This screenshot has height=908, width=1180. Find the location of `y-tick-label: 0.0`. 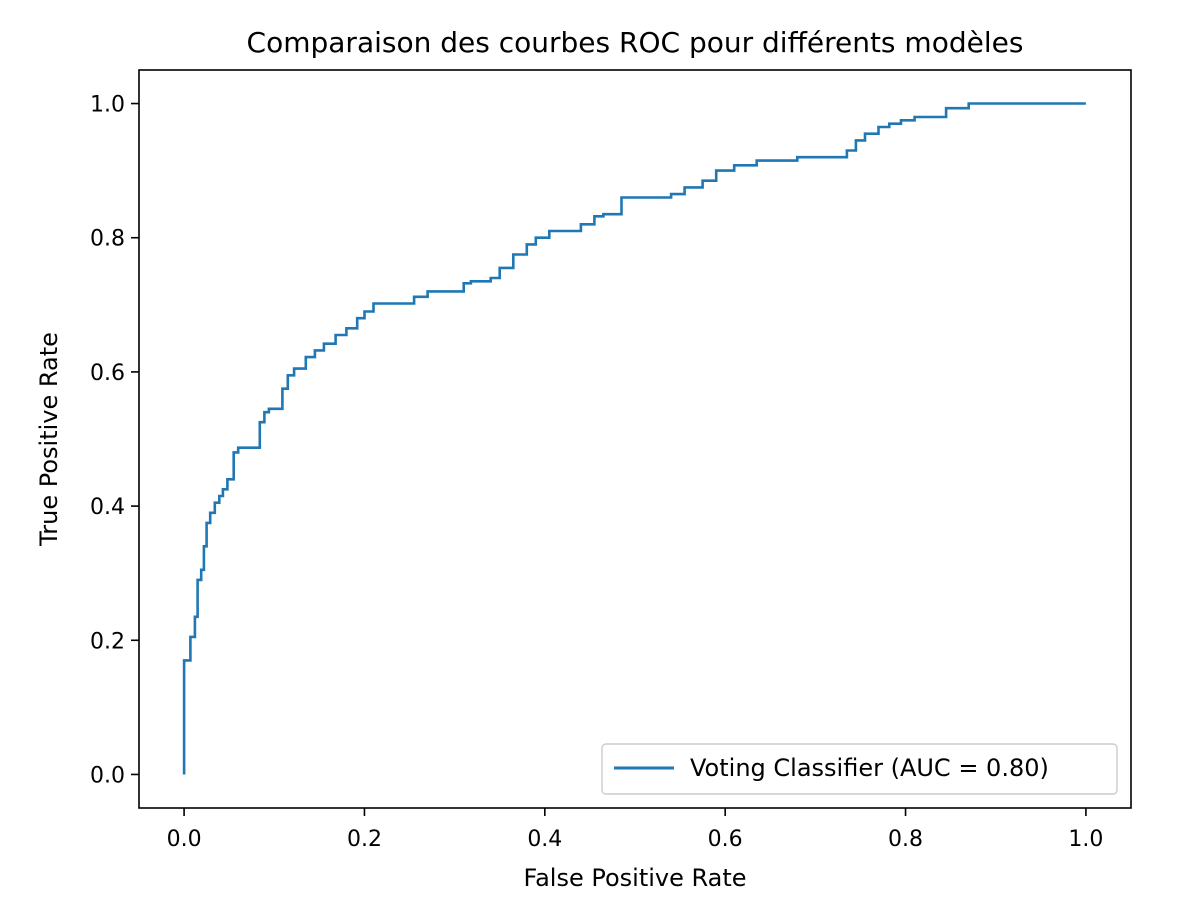

y-tick-label: 0.0 is located at coordinates (107, 775).